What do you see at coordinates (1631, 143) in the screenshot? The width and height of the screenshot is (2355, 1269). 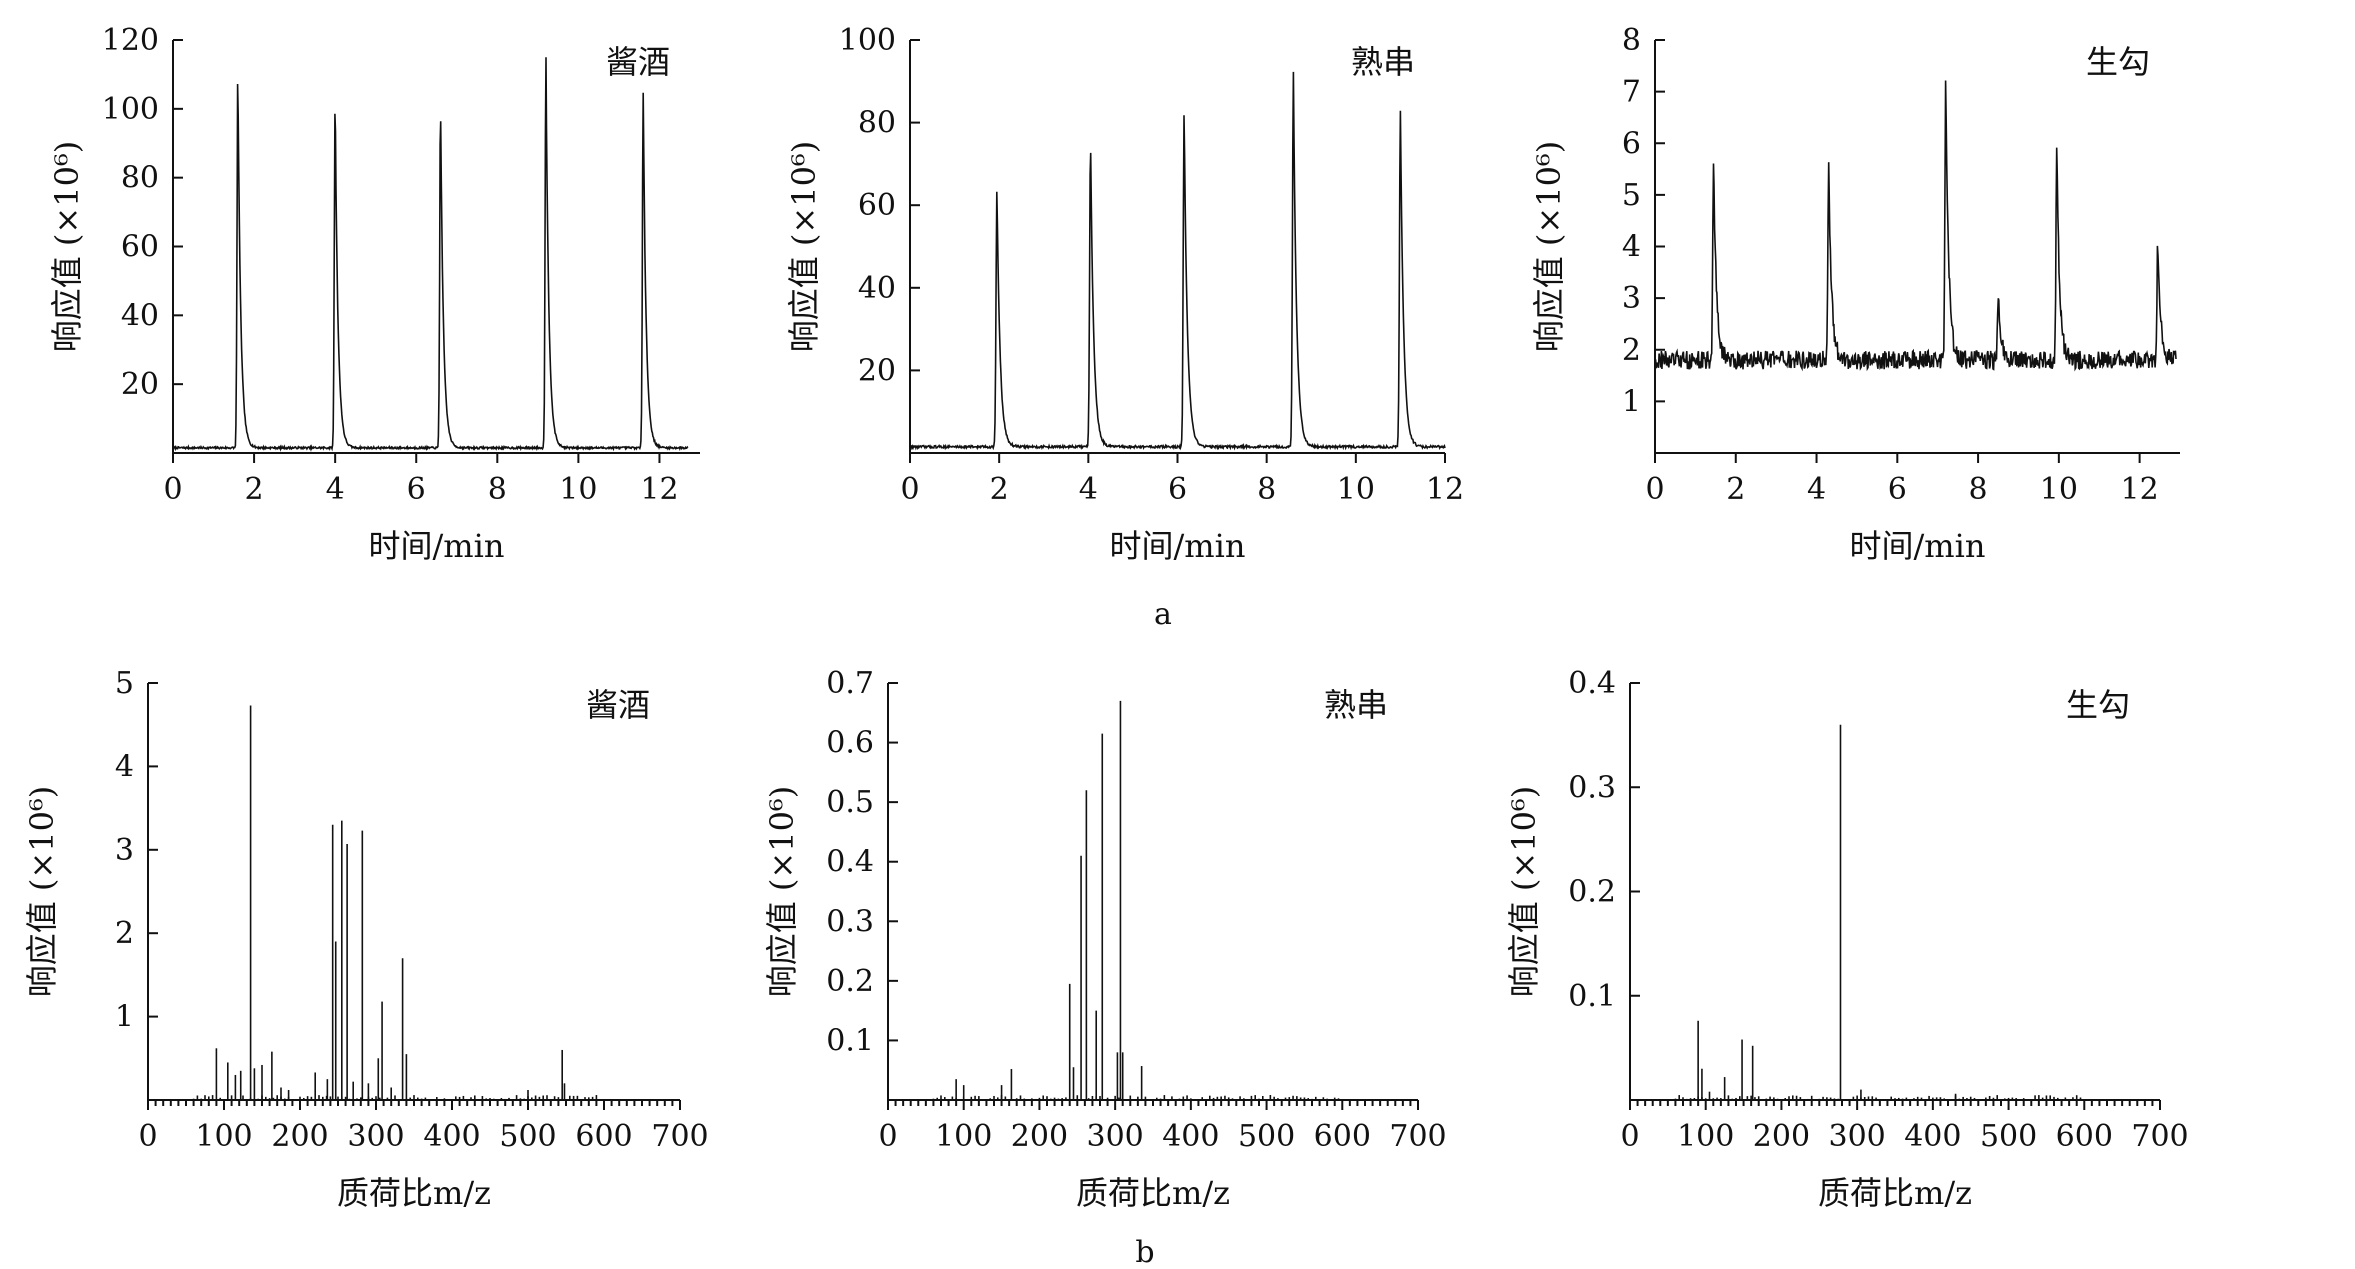 I see `y-tick-label: 6` at bounding box center [1631, 143].